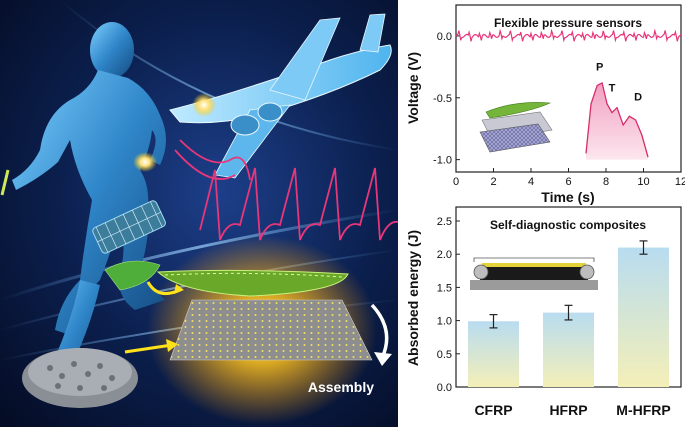  What do you see at coordinates (568, 182) in the screenshot?
I see `x-tick-label: 6` at bounding box center [568, 182].